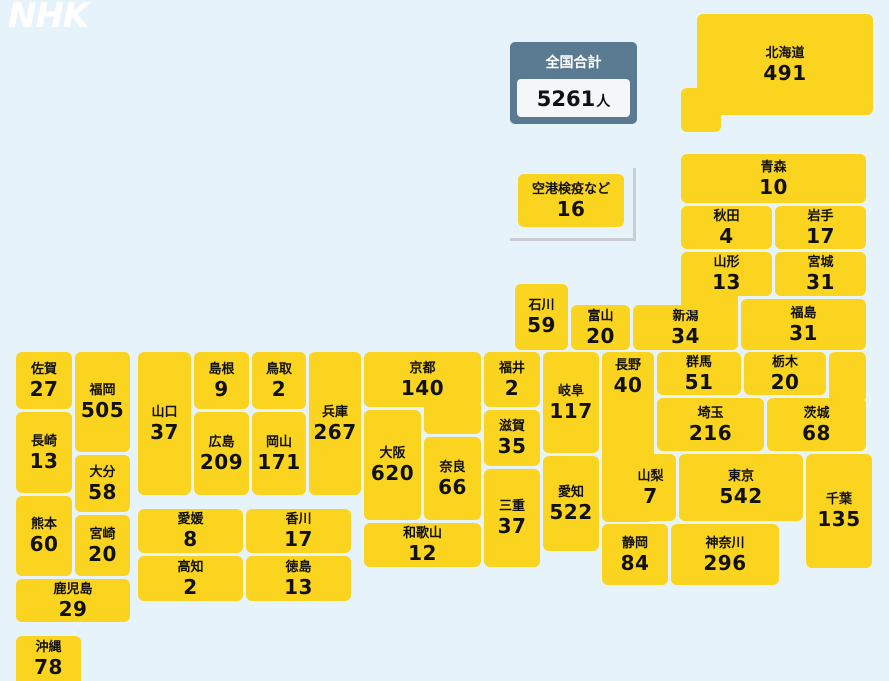 The width and height of the screenshot is (889, 681). Describe the element at coordinates (634, 204) in the screenshot. I see `airport-divider-vertical` at that location.